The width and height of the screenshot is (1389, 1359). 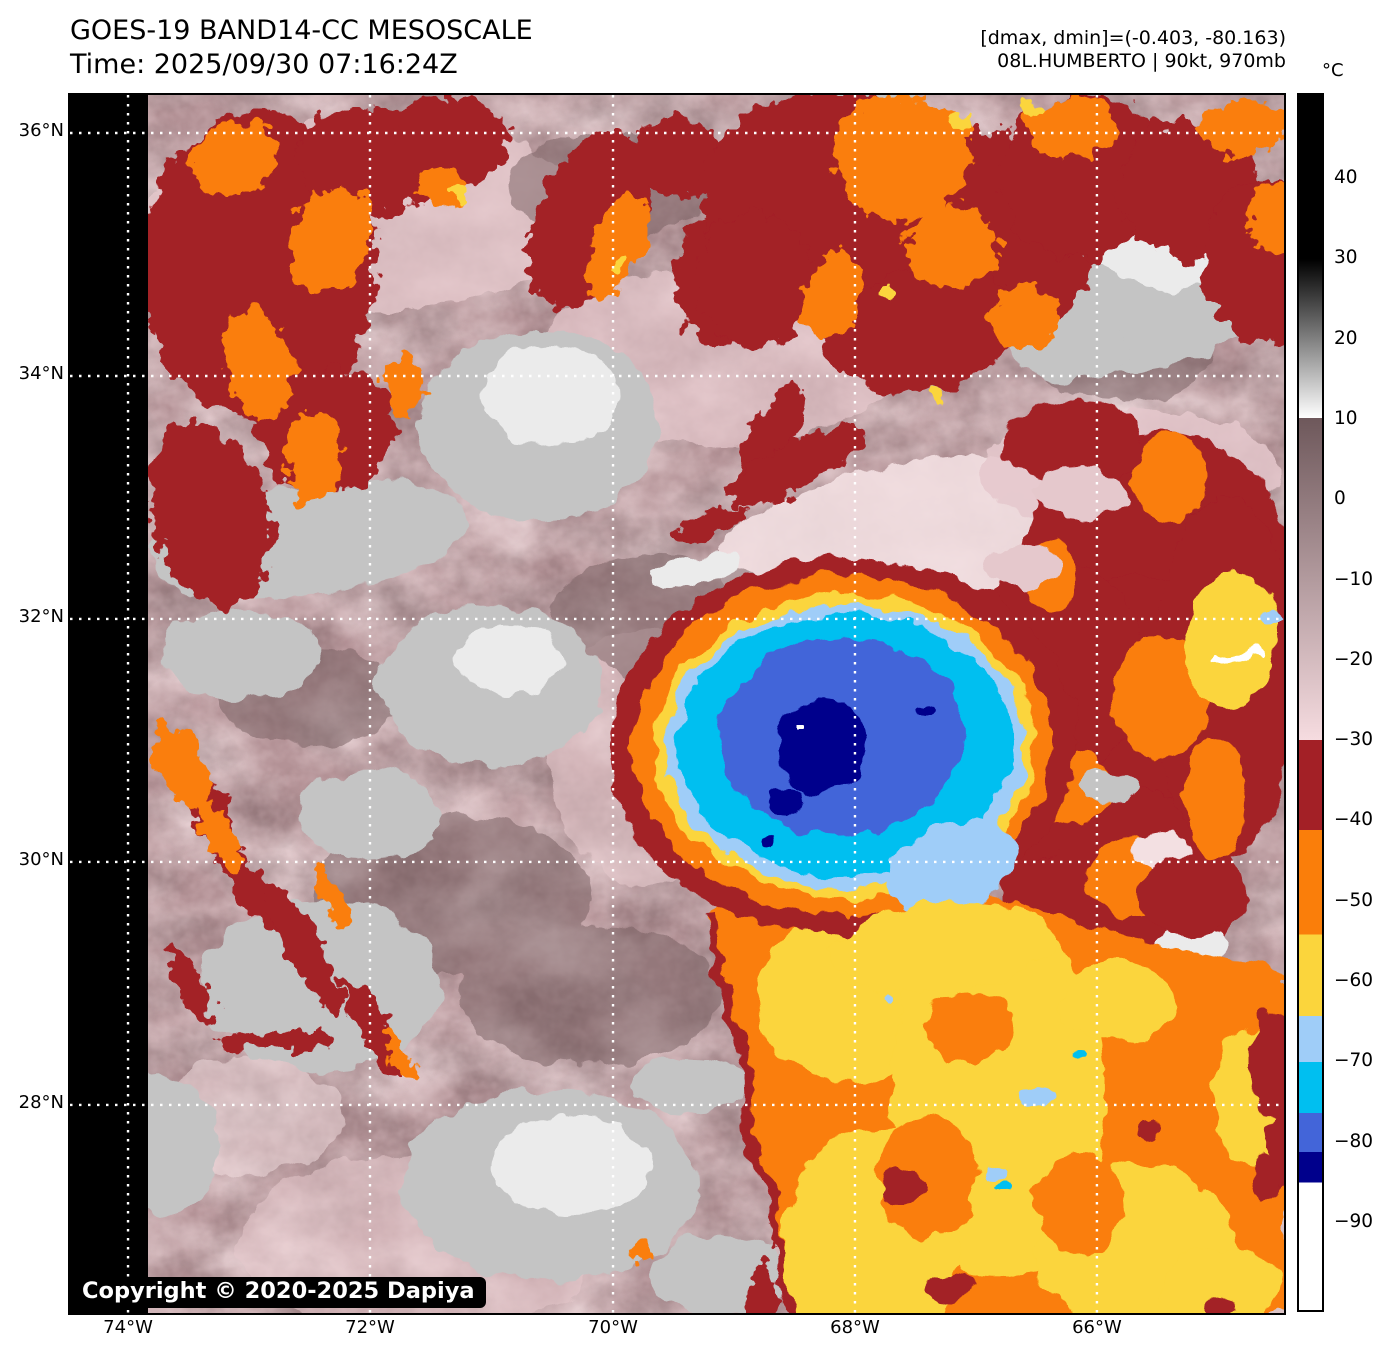 I want to click on cold-speck-layer, so click(x=983, y=1094).